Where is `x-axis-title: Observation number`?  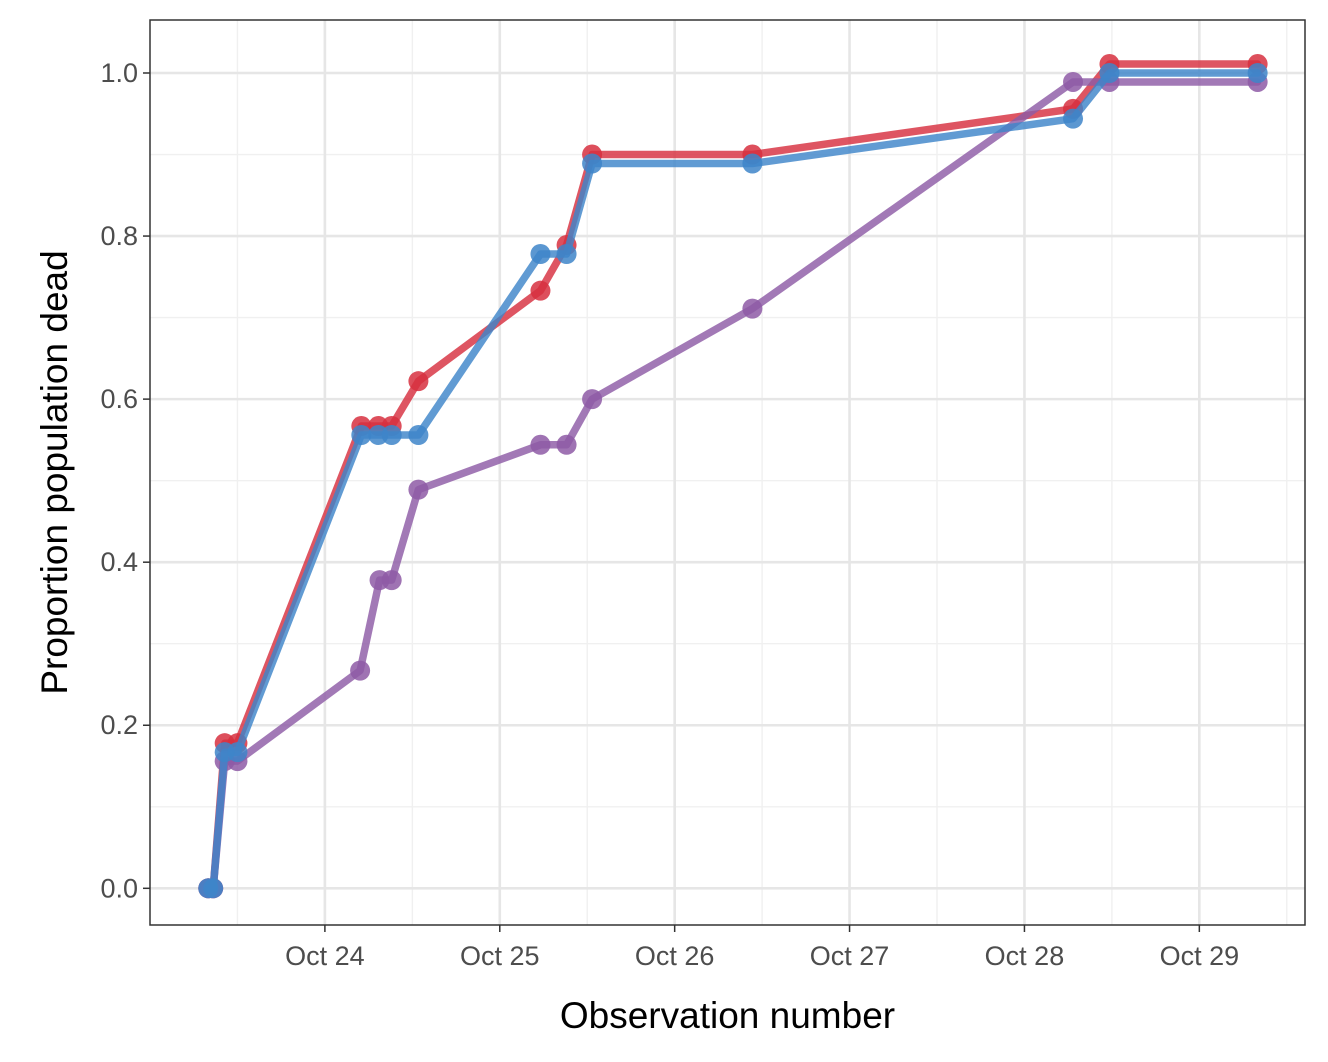
x-axis-title: Observation number is located at coordinates (727, 1015).